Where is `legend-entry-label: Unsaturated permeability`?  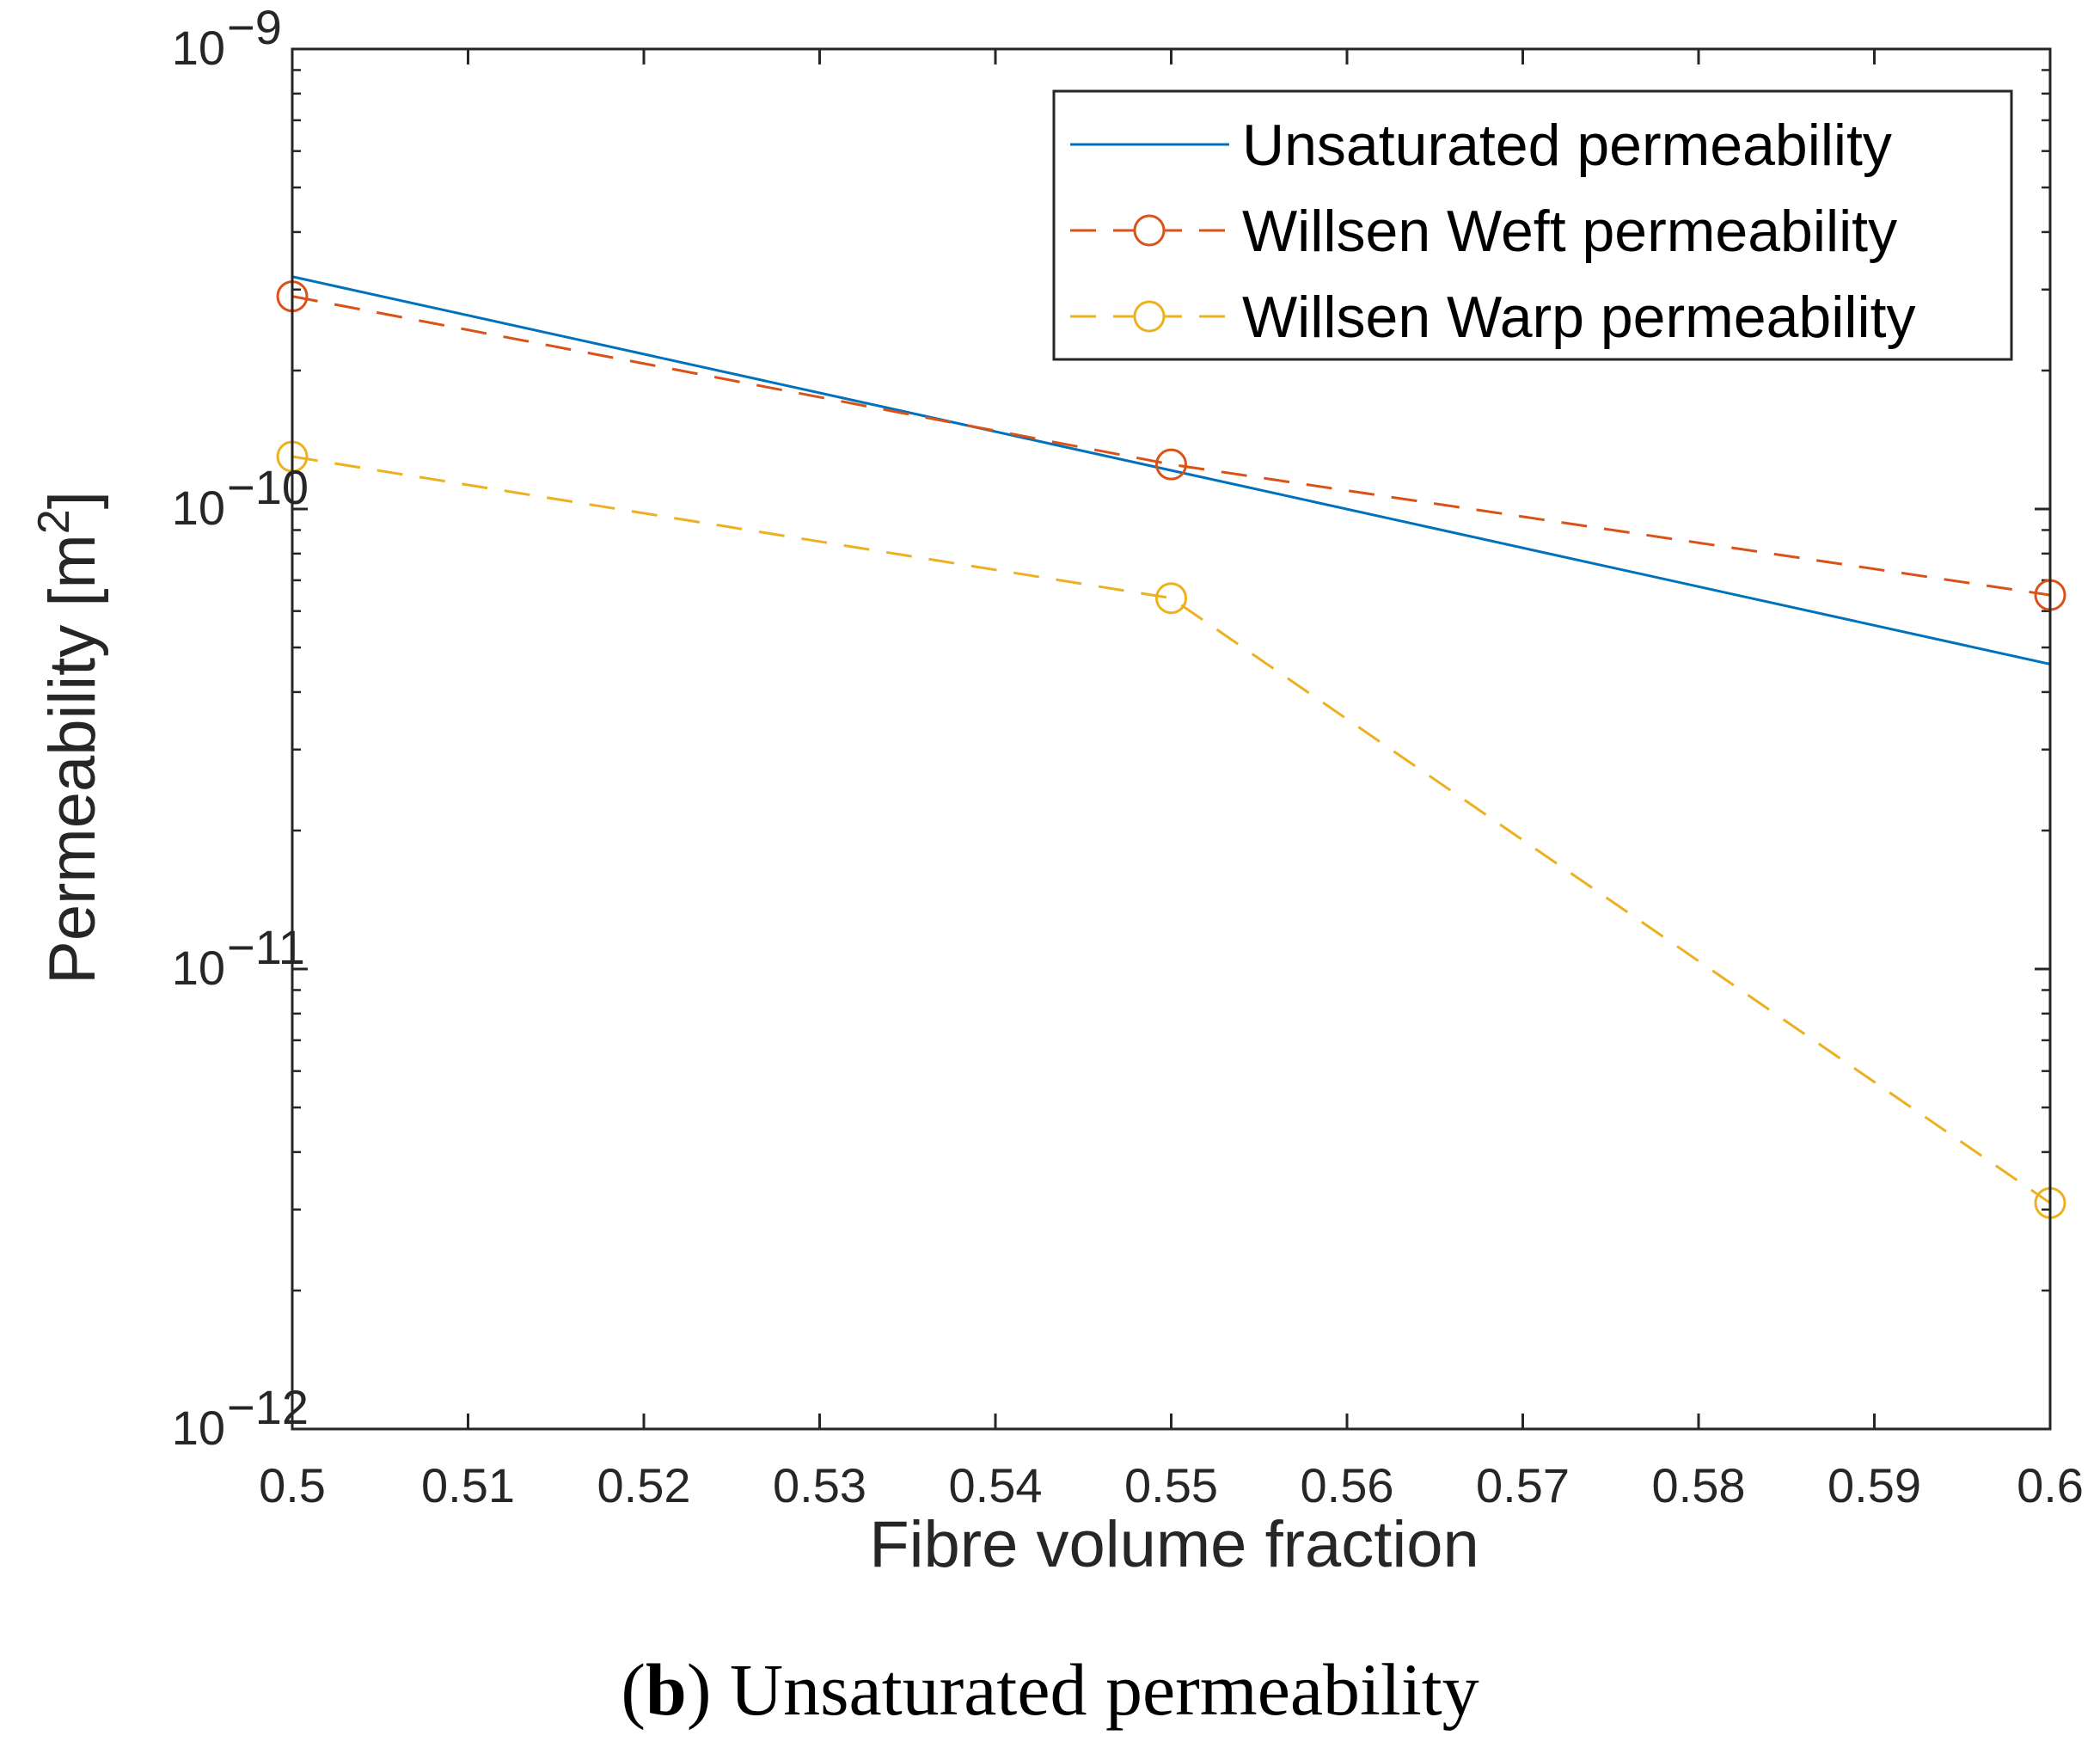 legend-entry-label: Unsaturated permeability is located at coordinates (1567, 145).